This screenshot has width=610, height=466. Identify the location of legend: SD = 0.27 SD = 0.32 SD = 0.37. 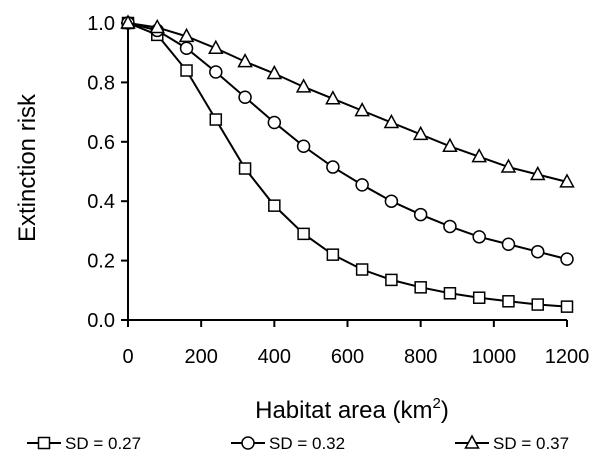
(298, 443).